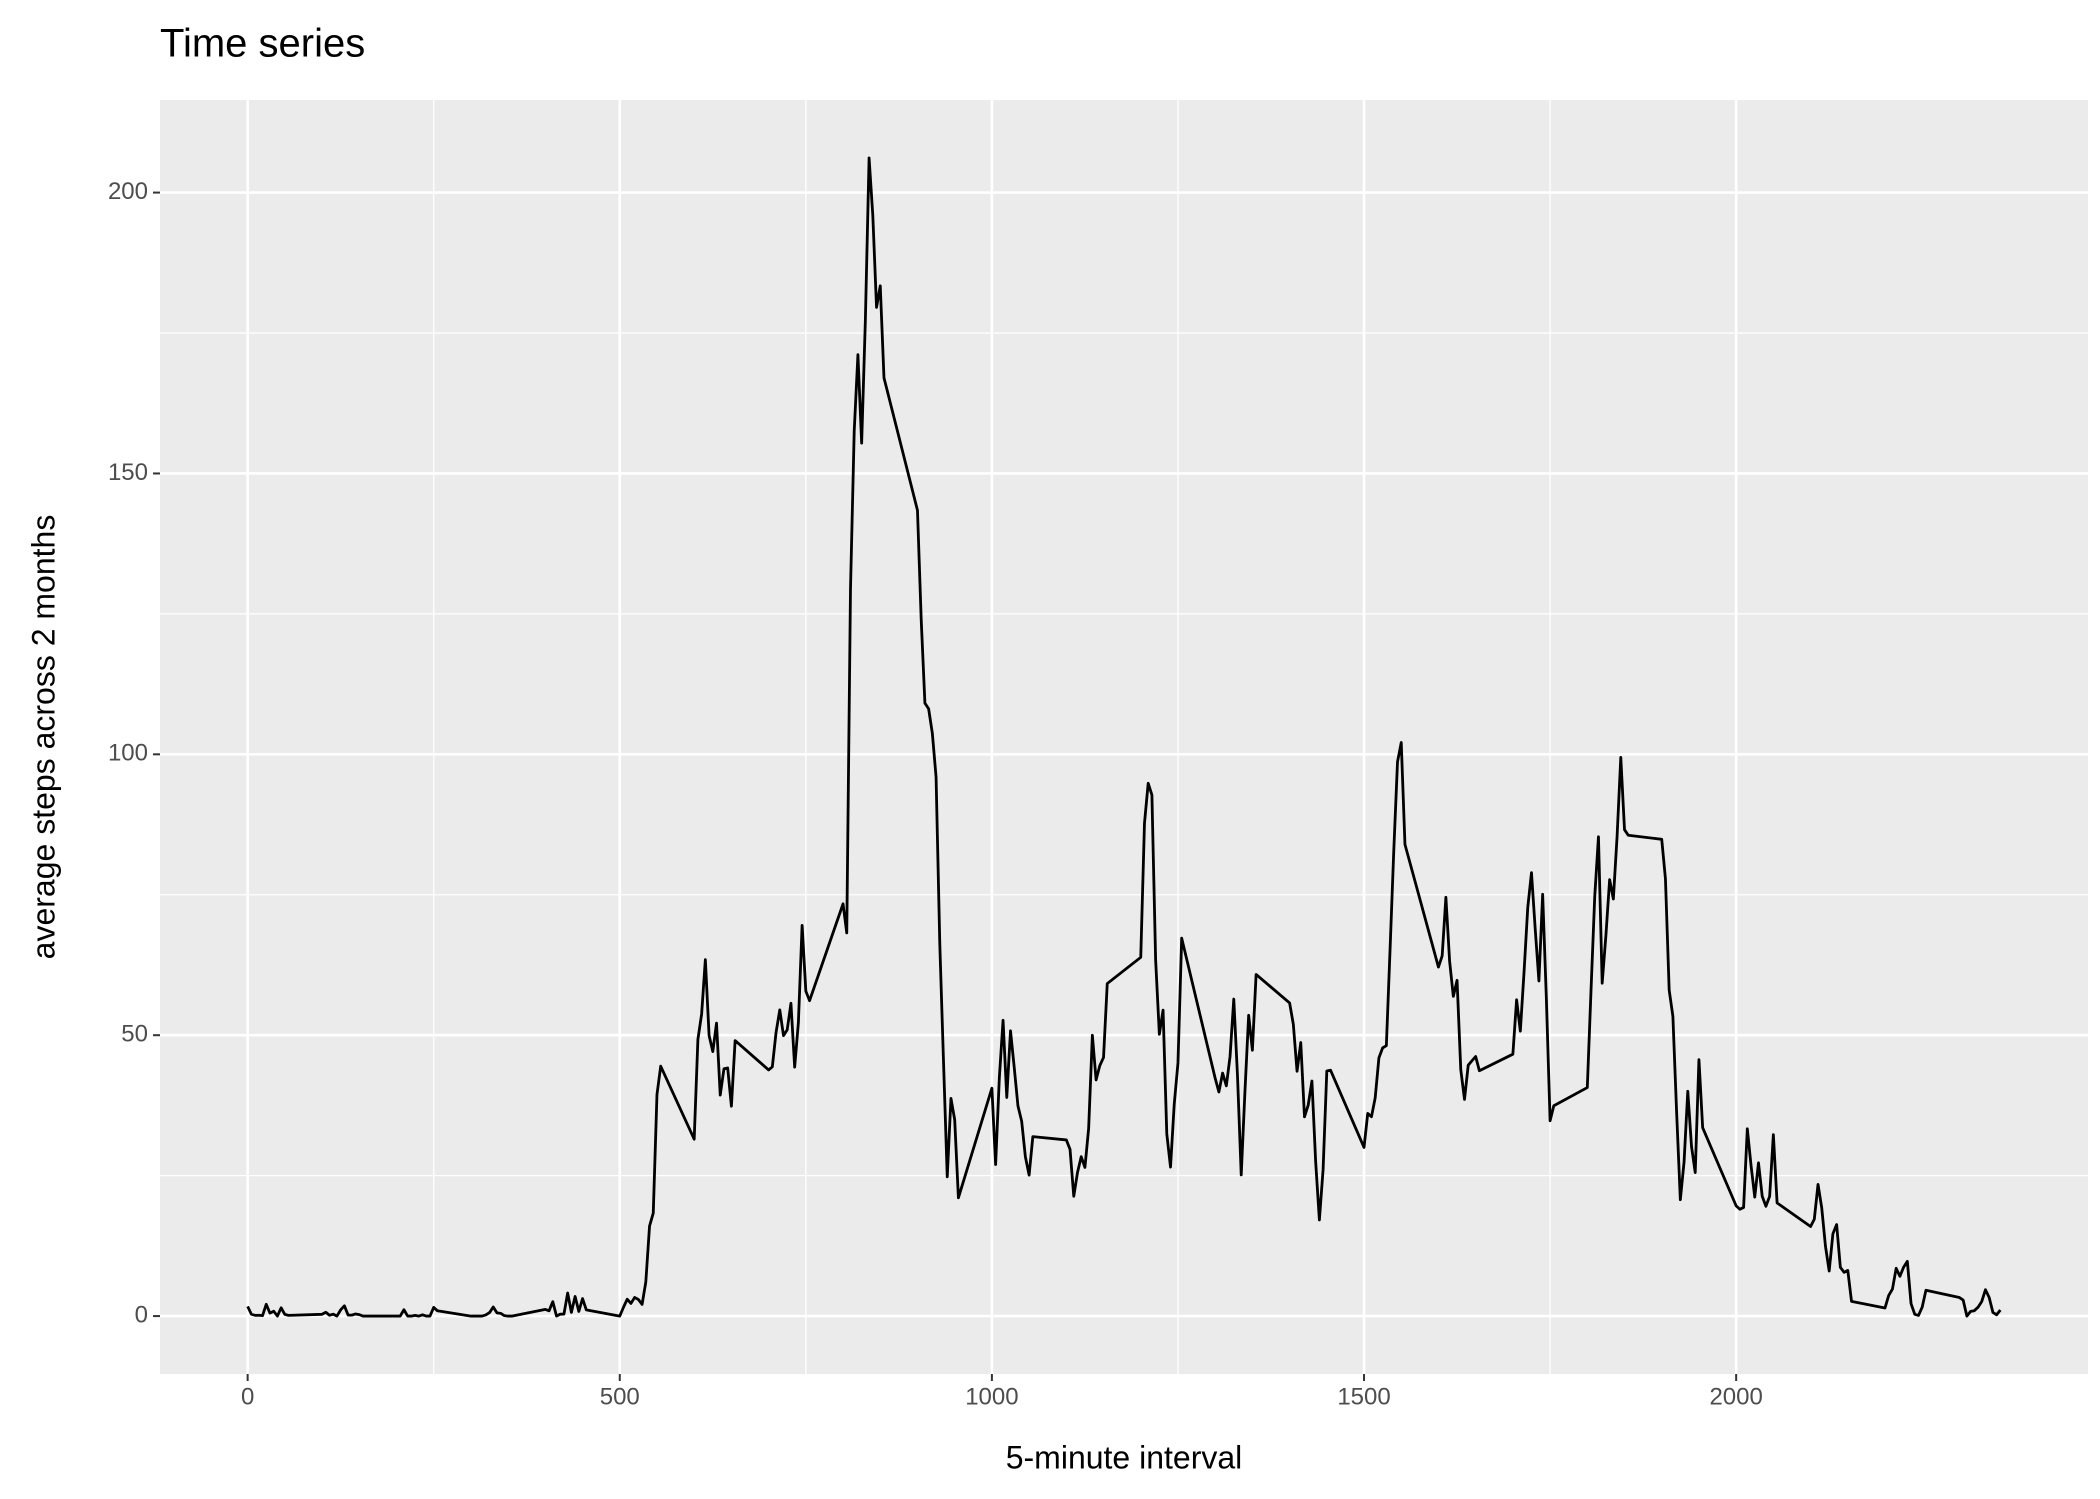  What do you see at coordinates (620, 1396) in the screenshot?
I see `x-tick-label: 500` at bounding box center [620, 1396].